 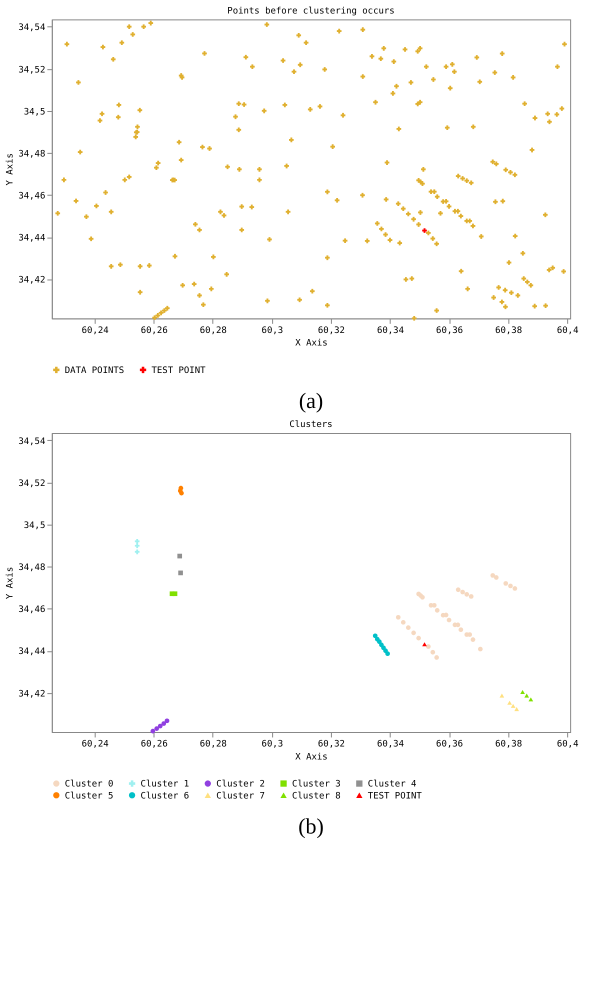 What do you see at coordinates (240, 785) in the screenshot?
I see `legend-label: Cluster 2` at bounding box center [240, 785].